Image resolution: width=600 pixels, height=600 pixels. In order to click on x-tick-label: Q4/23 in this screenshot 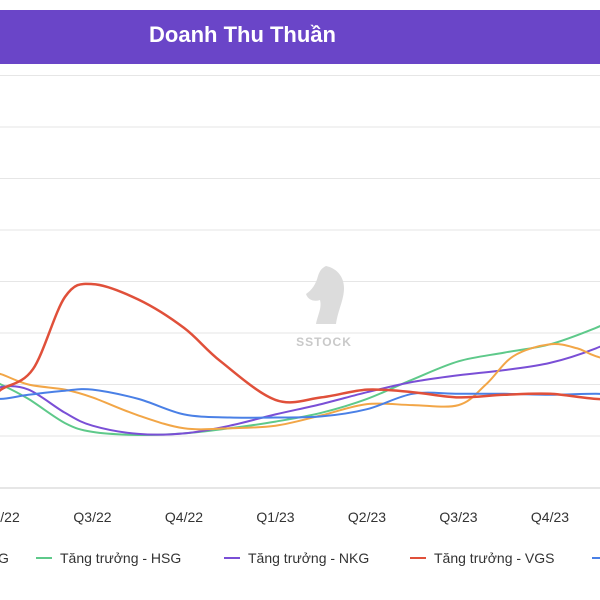, I will do `click(550, 517)`.